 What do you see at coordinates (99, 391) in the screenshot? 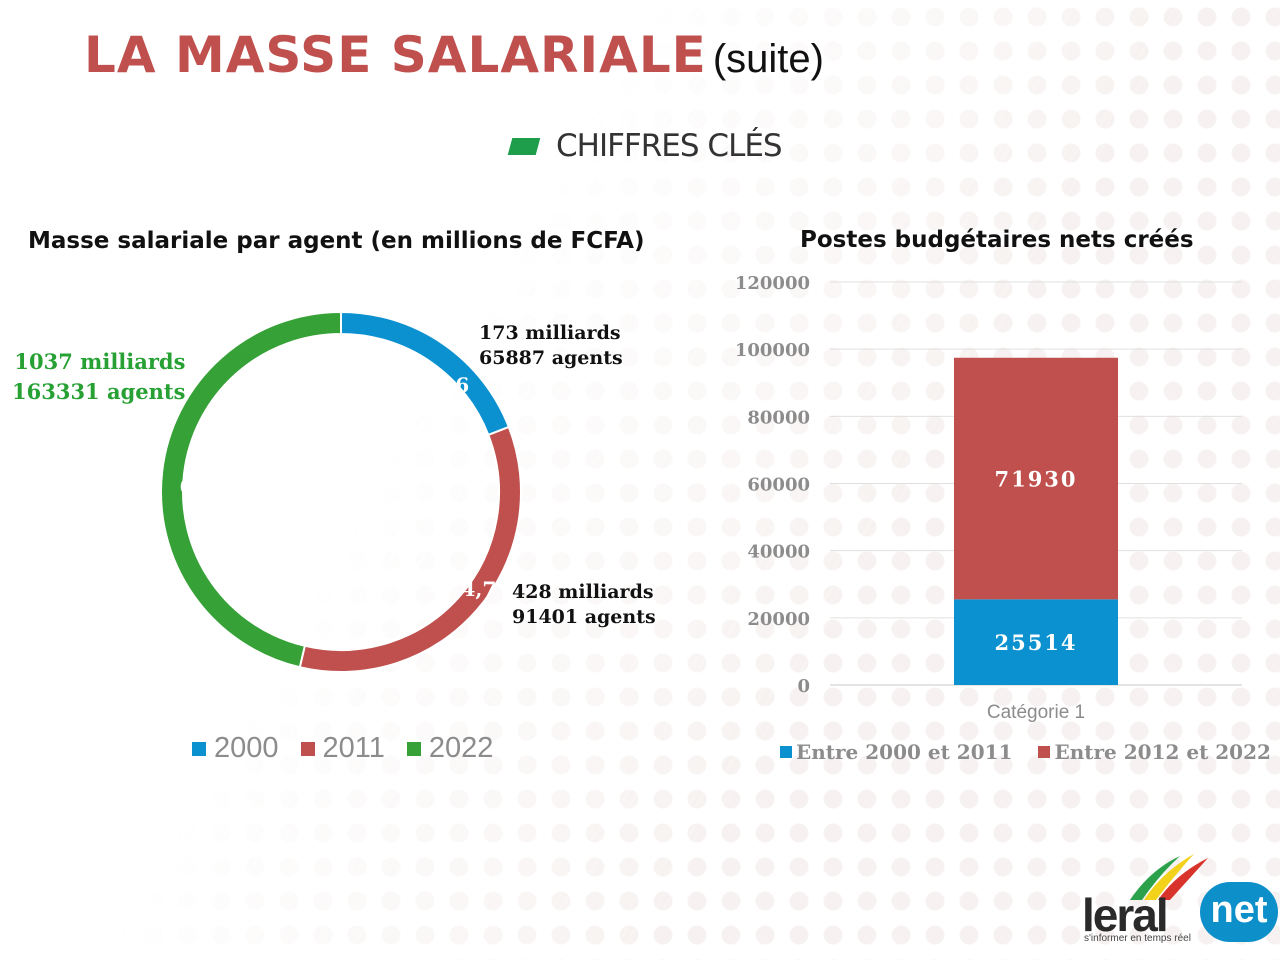
I see `annotation-2022-line2: 163331 agents` at bounding box center [99, 391].